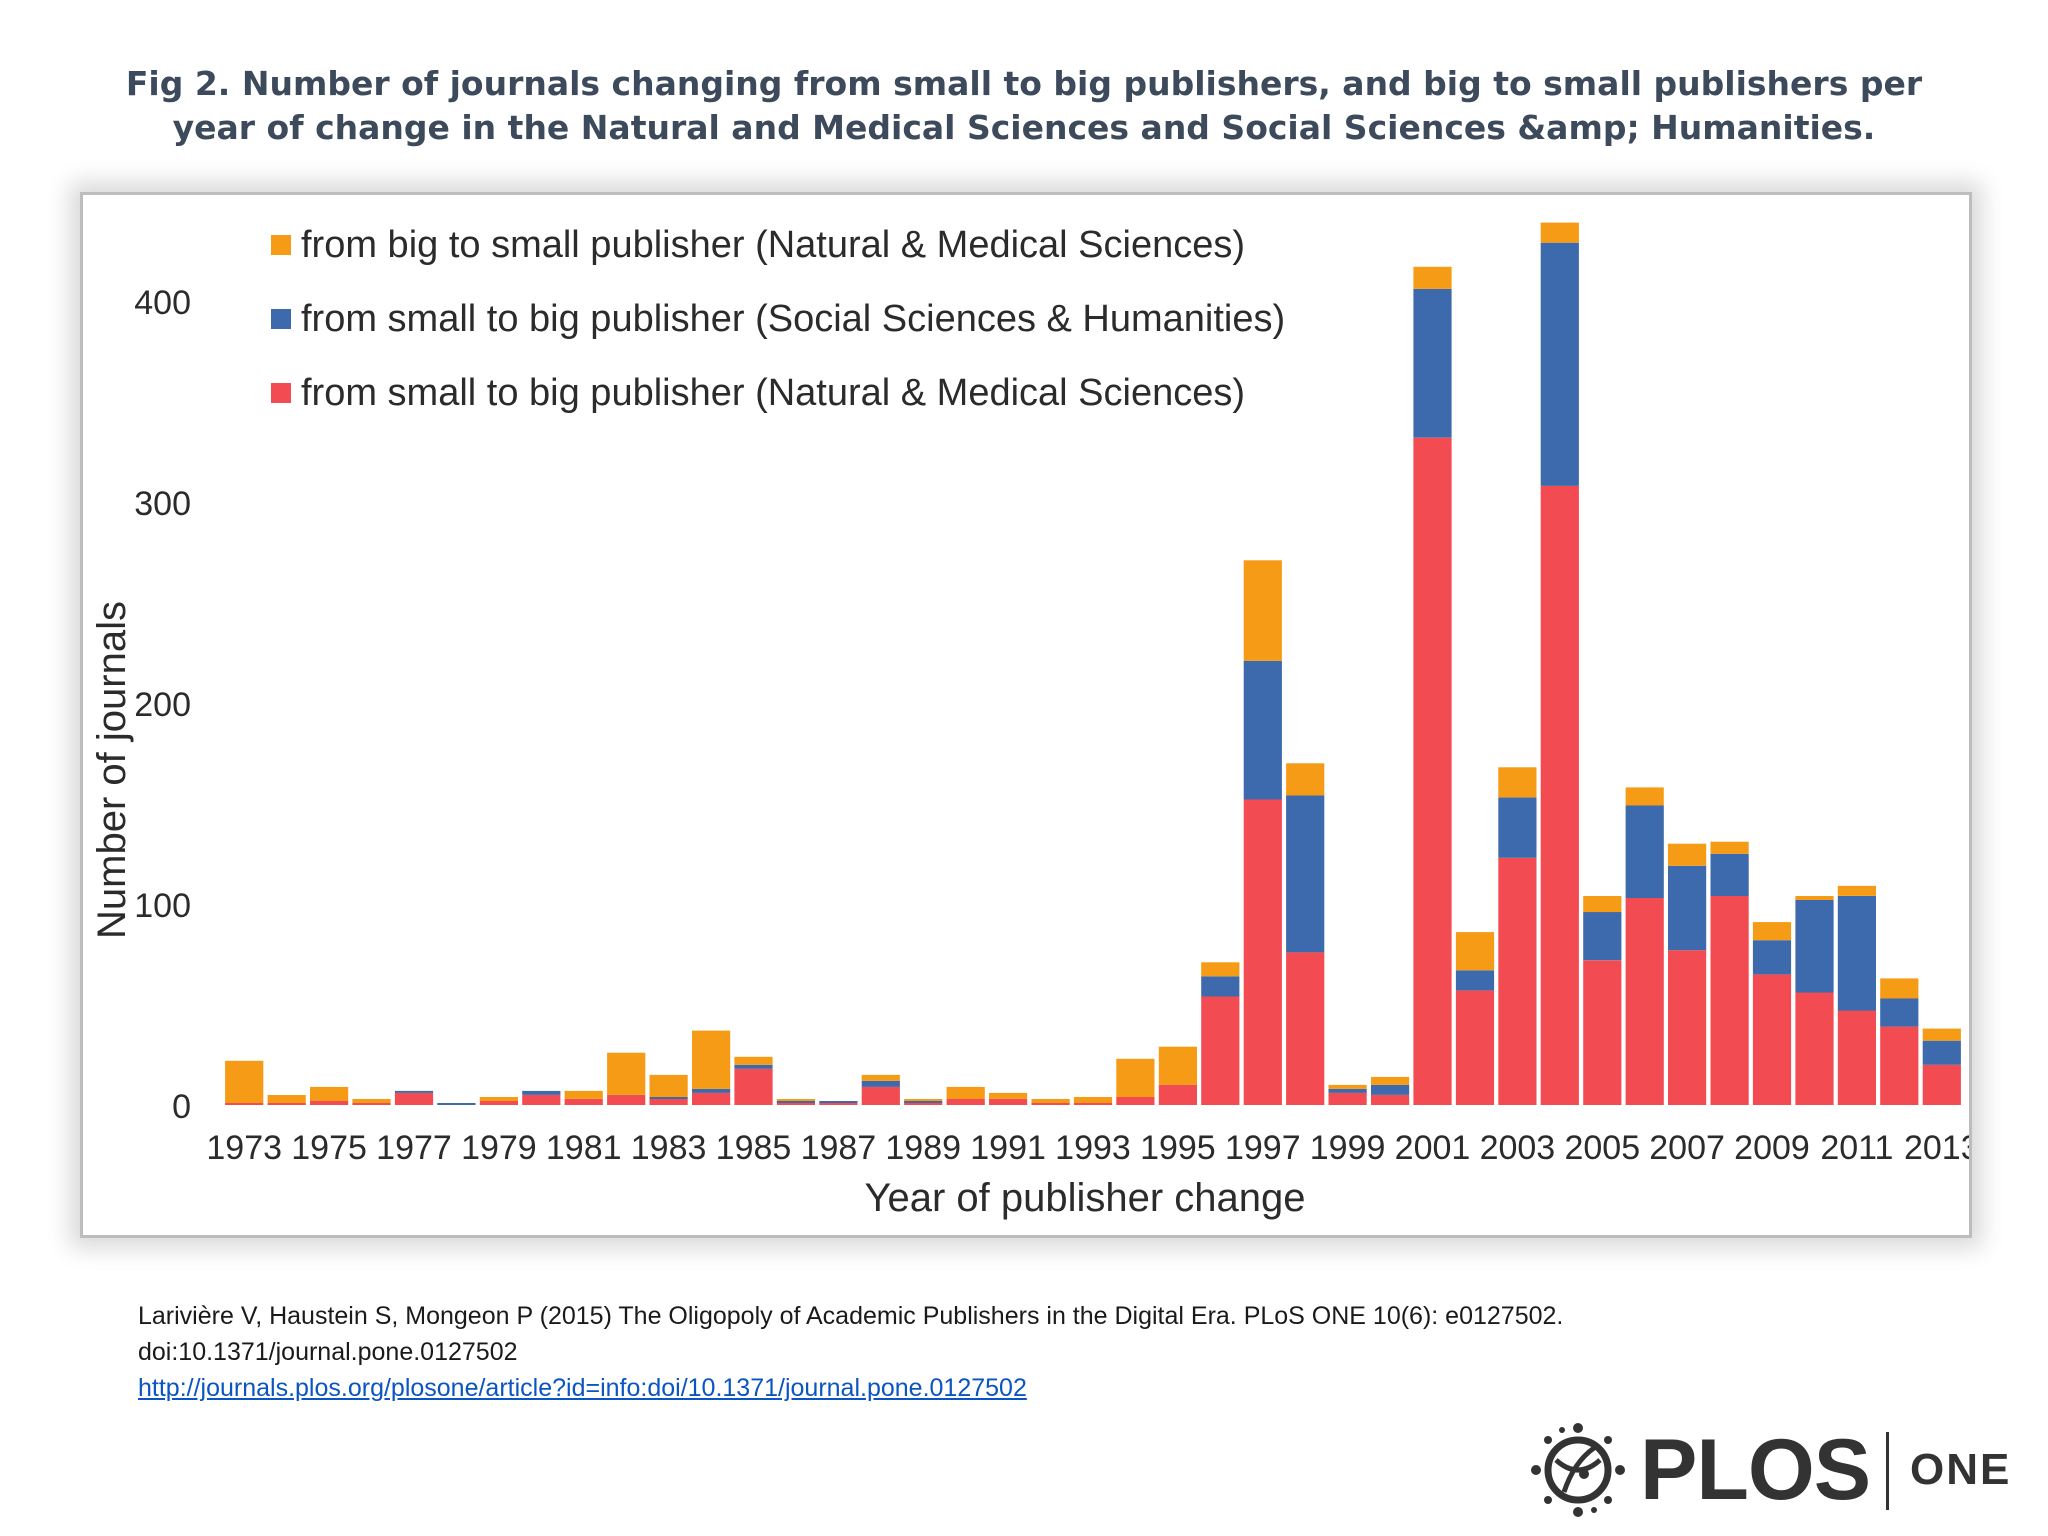 This screenshot has height=1536, width=2048. What do you see at coordinates (499, 1148) in the screenshot?
I see `x-tick-1979: 1979` at bounding box center [499, 1148].